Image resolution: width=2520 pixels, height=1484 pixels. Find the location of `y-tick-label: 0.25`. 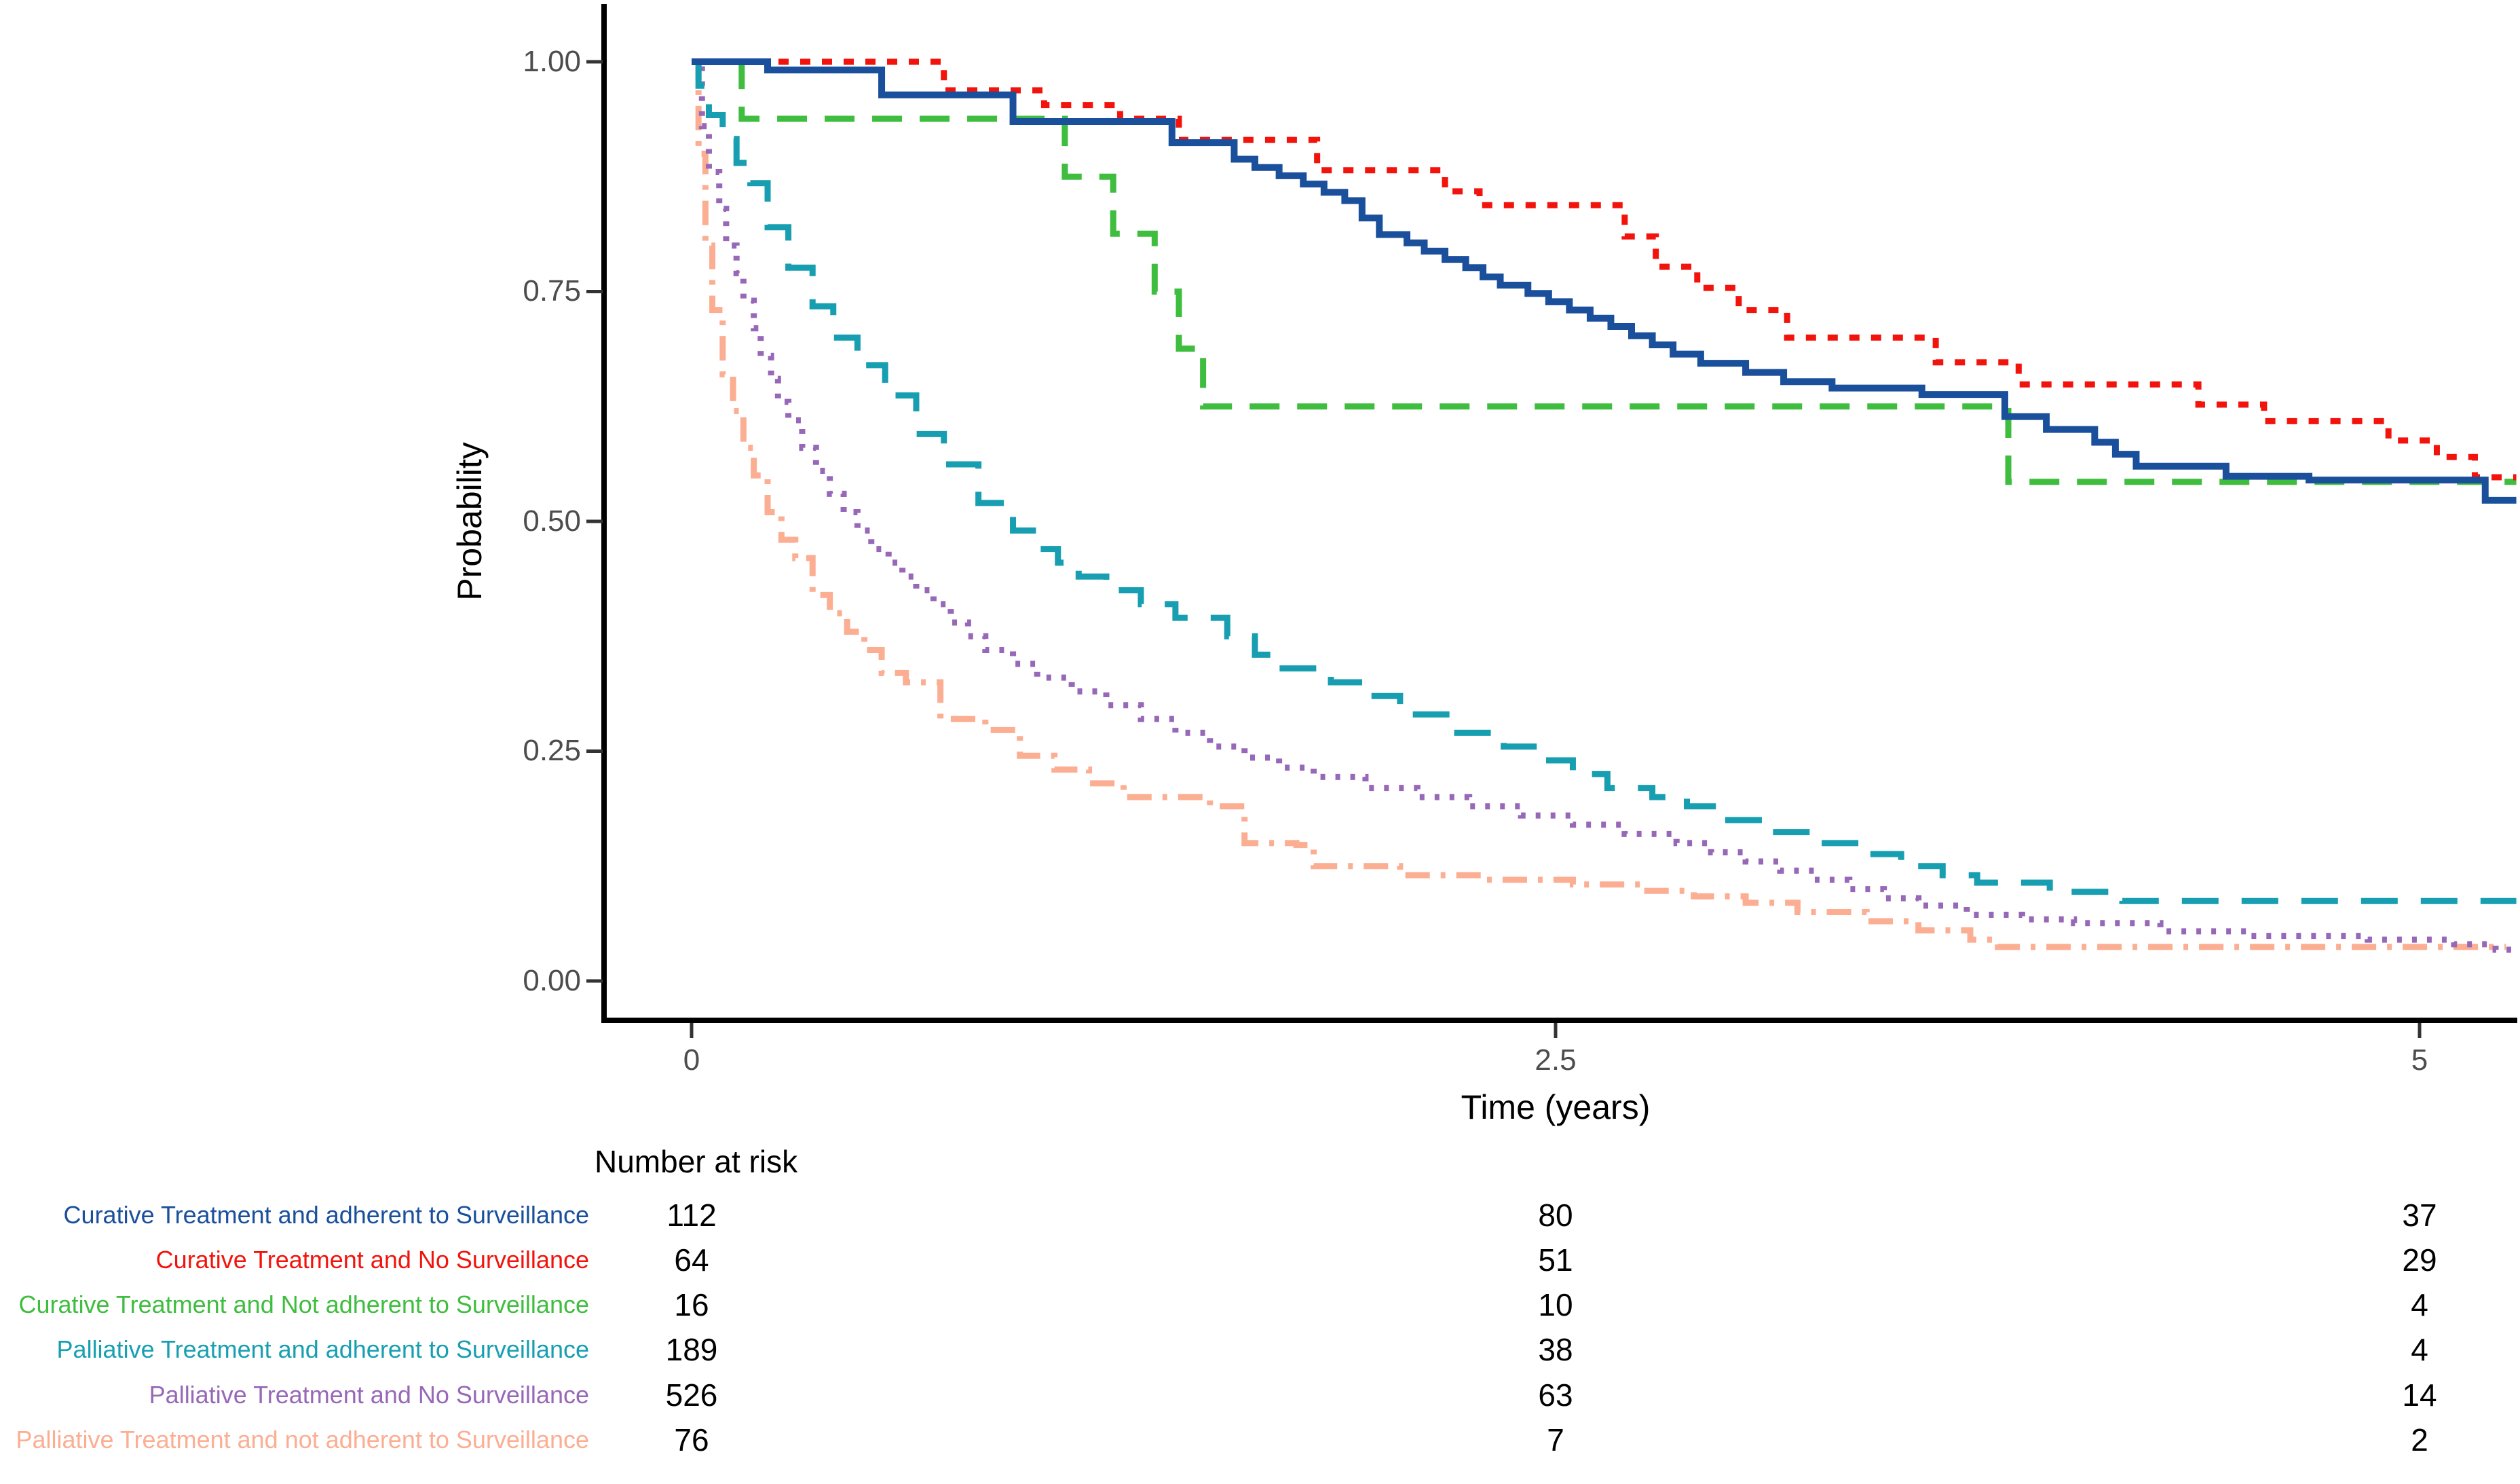

y-tick-label: 0.25 is located at coordinates (552, 750).